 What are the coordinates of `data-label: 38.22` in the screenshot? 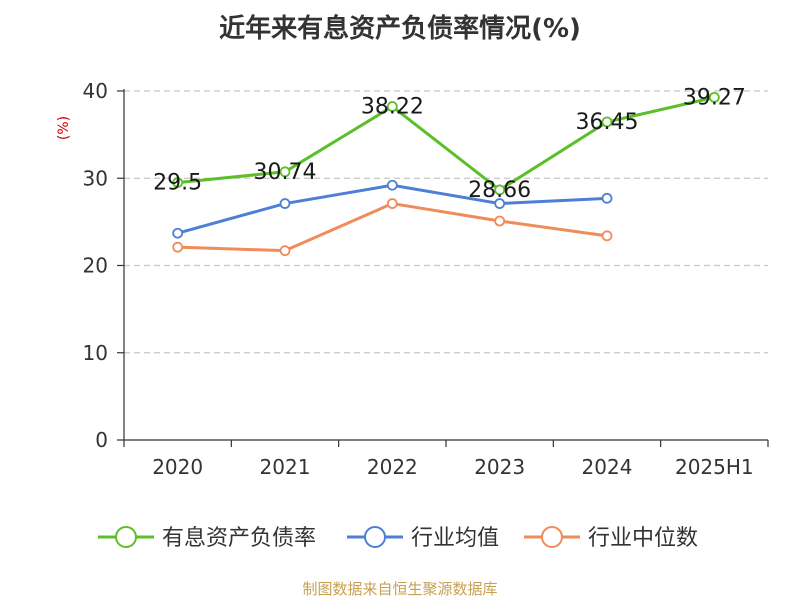 It's located at (392, 107).